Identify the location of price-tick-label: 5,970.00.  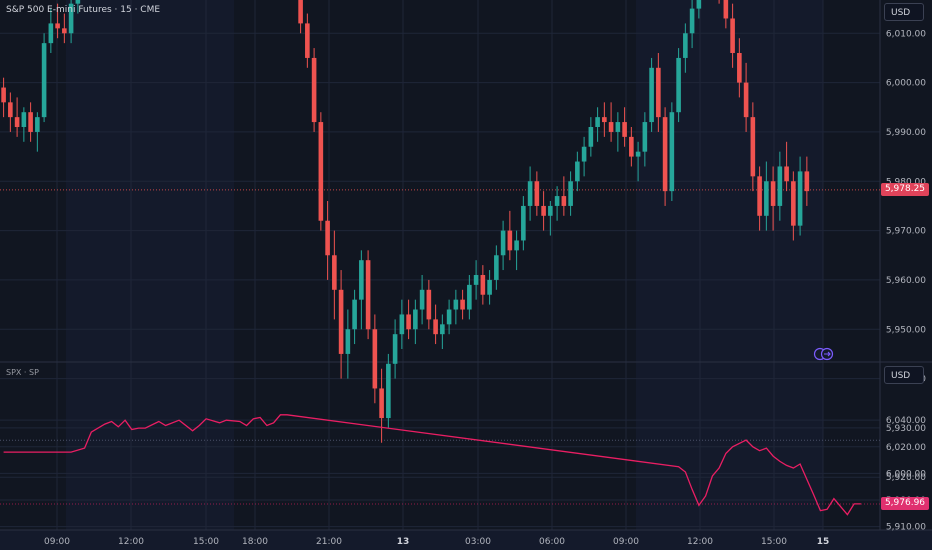
(906, 232).